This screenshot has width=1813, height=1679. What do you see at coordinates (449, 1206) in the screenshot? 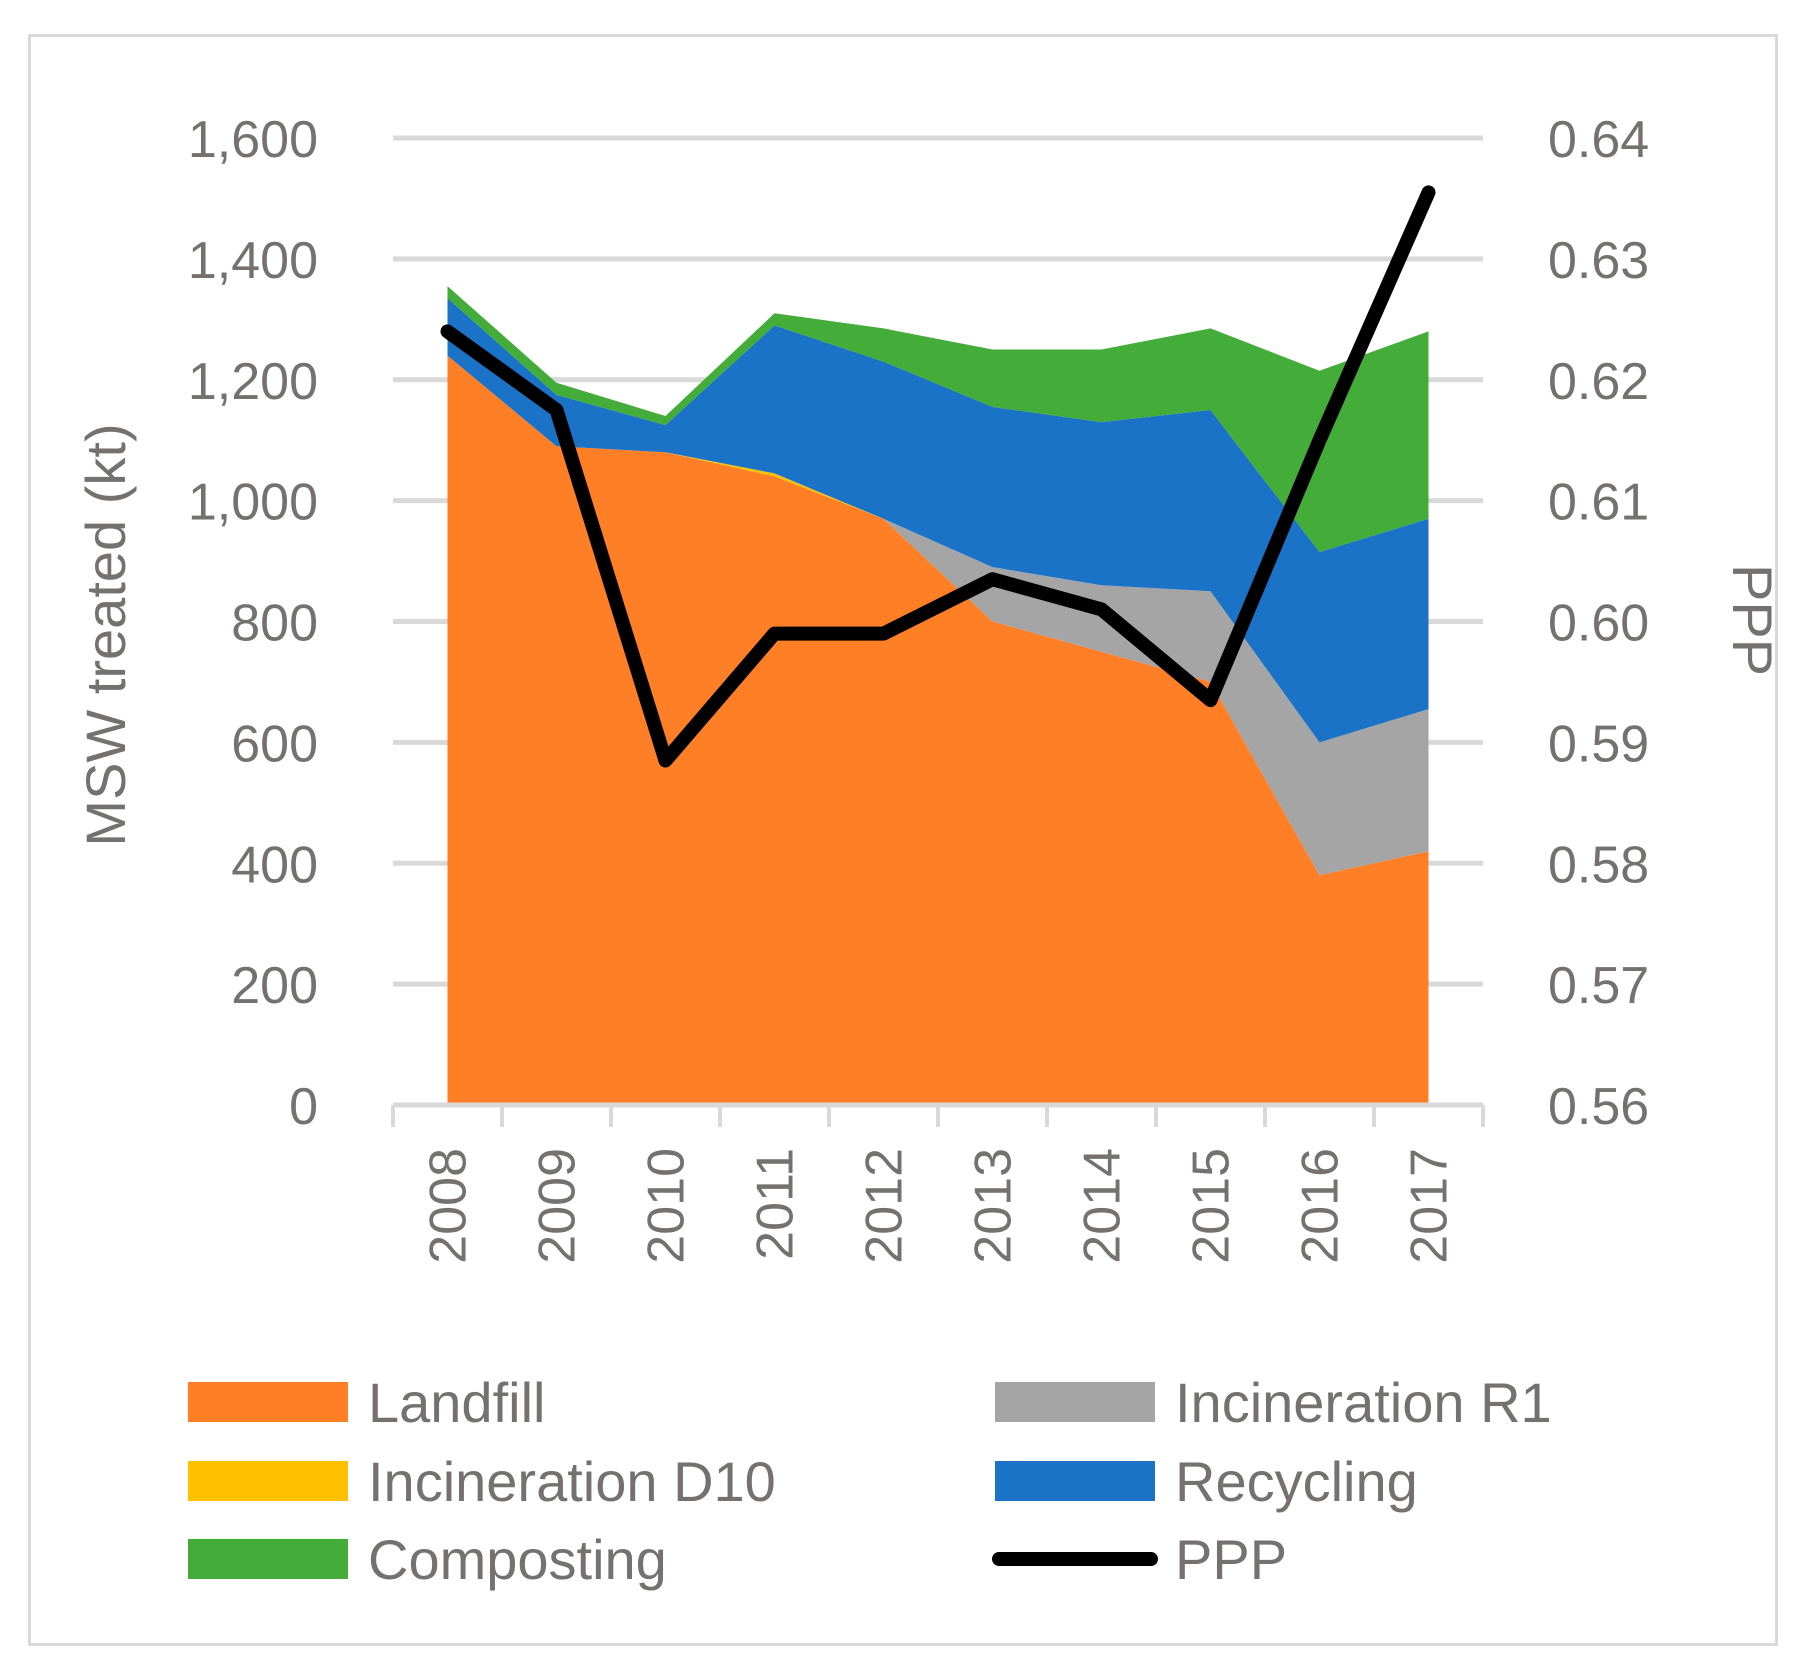
I see `x-tick-label: 2008` at bounding box center [449, 1206].